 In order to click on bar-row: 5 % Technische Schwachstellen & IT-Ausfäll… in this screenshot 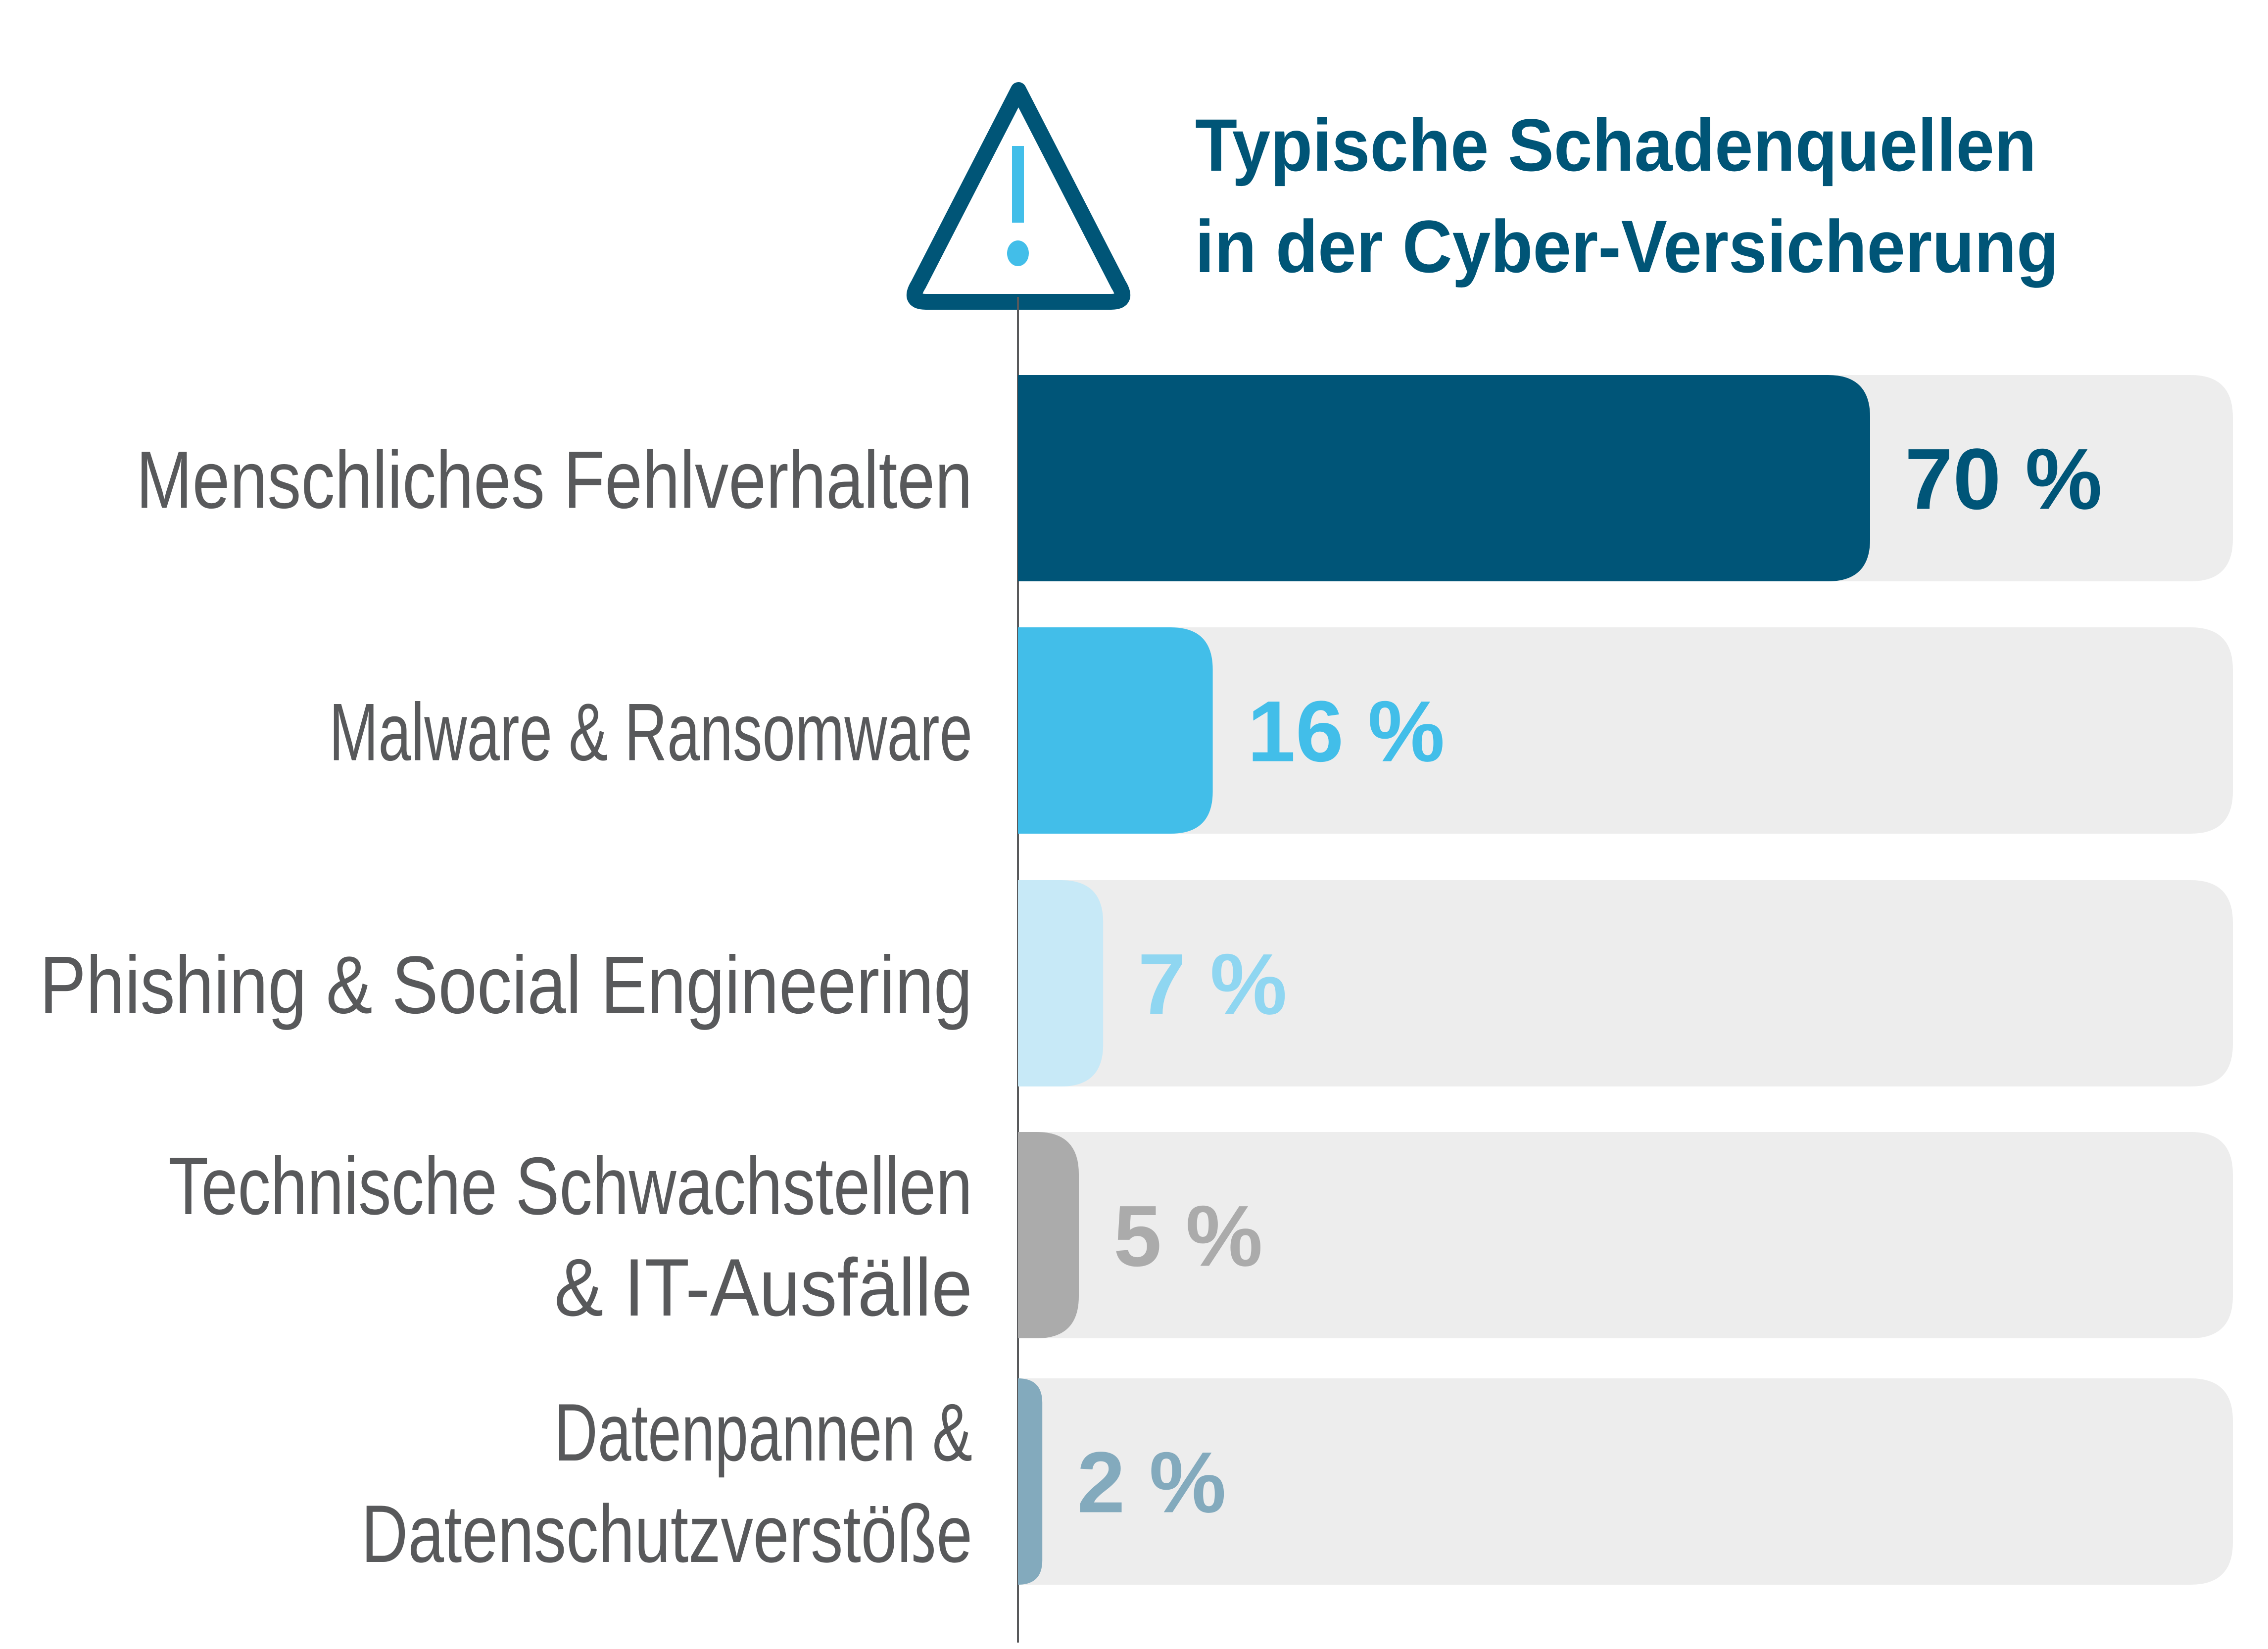, I will do `click(1200, 1235)`.